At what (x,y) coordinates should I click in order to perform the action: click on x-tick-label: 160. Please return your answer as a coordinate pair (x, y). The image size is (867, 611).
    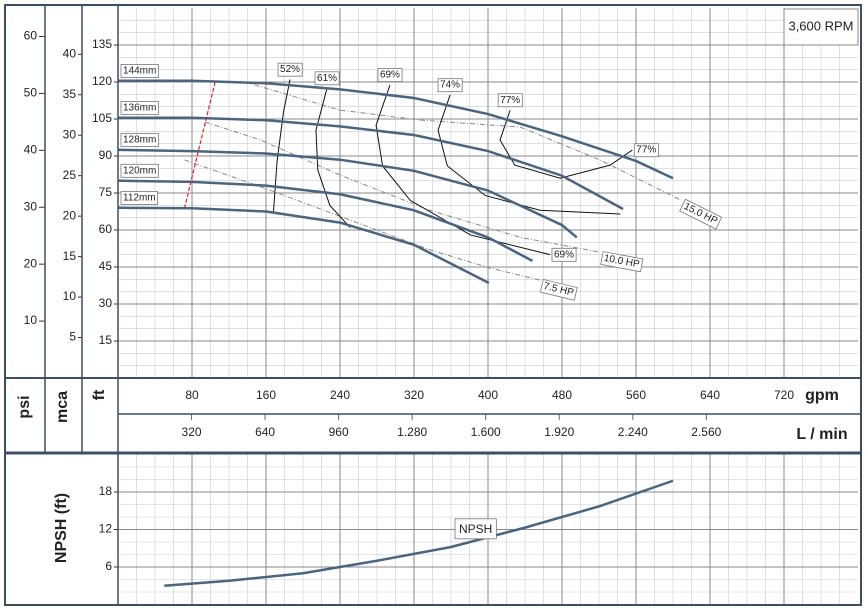
    Looking at the image, I should click on (266, 395).